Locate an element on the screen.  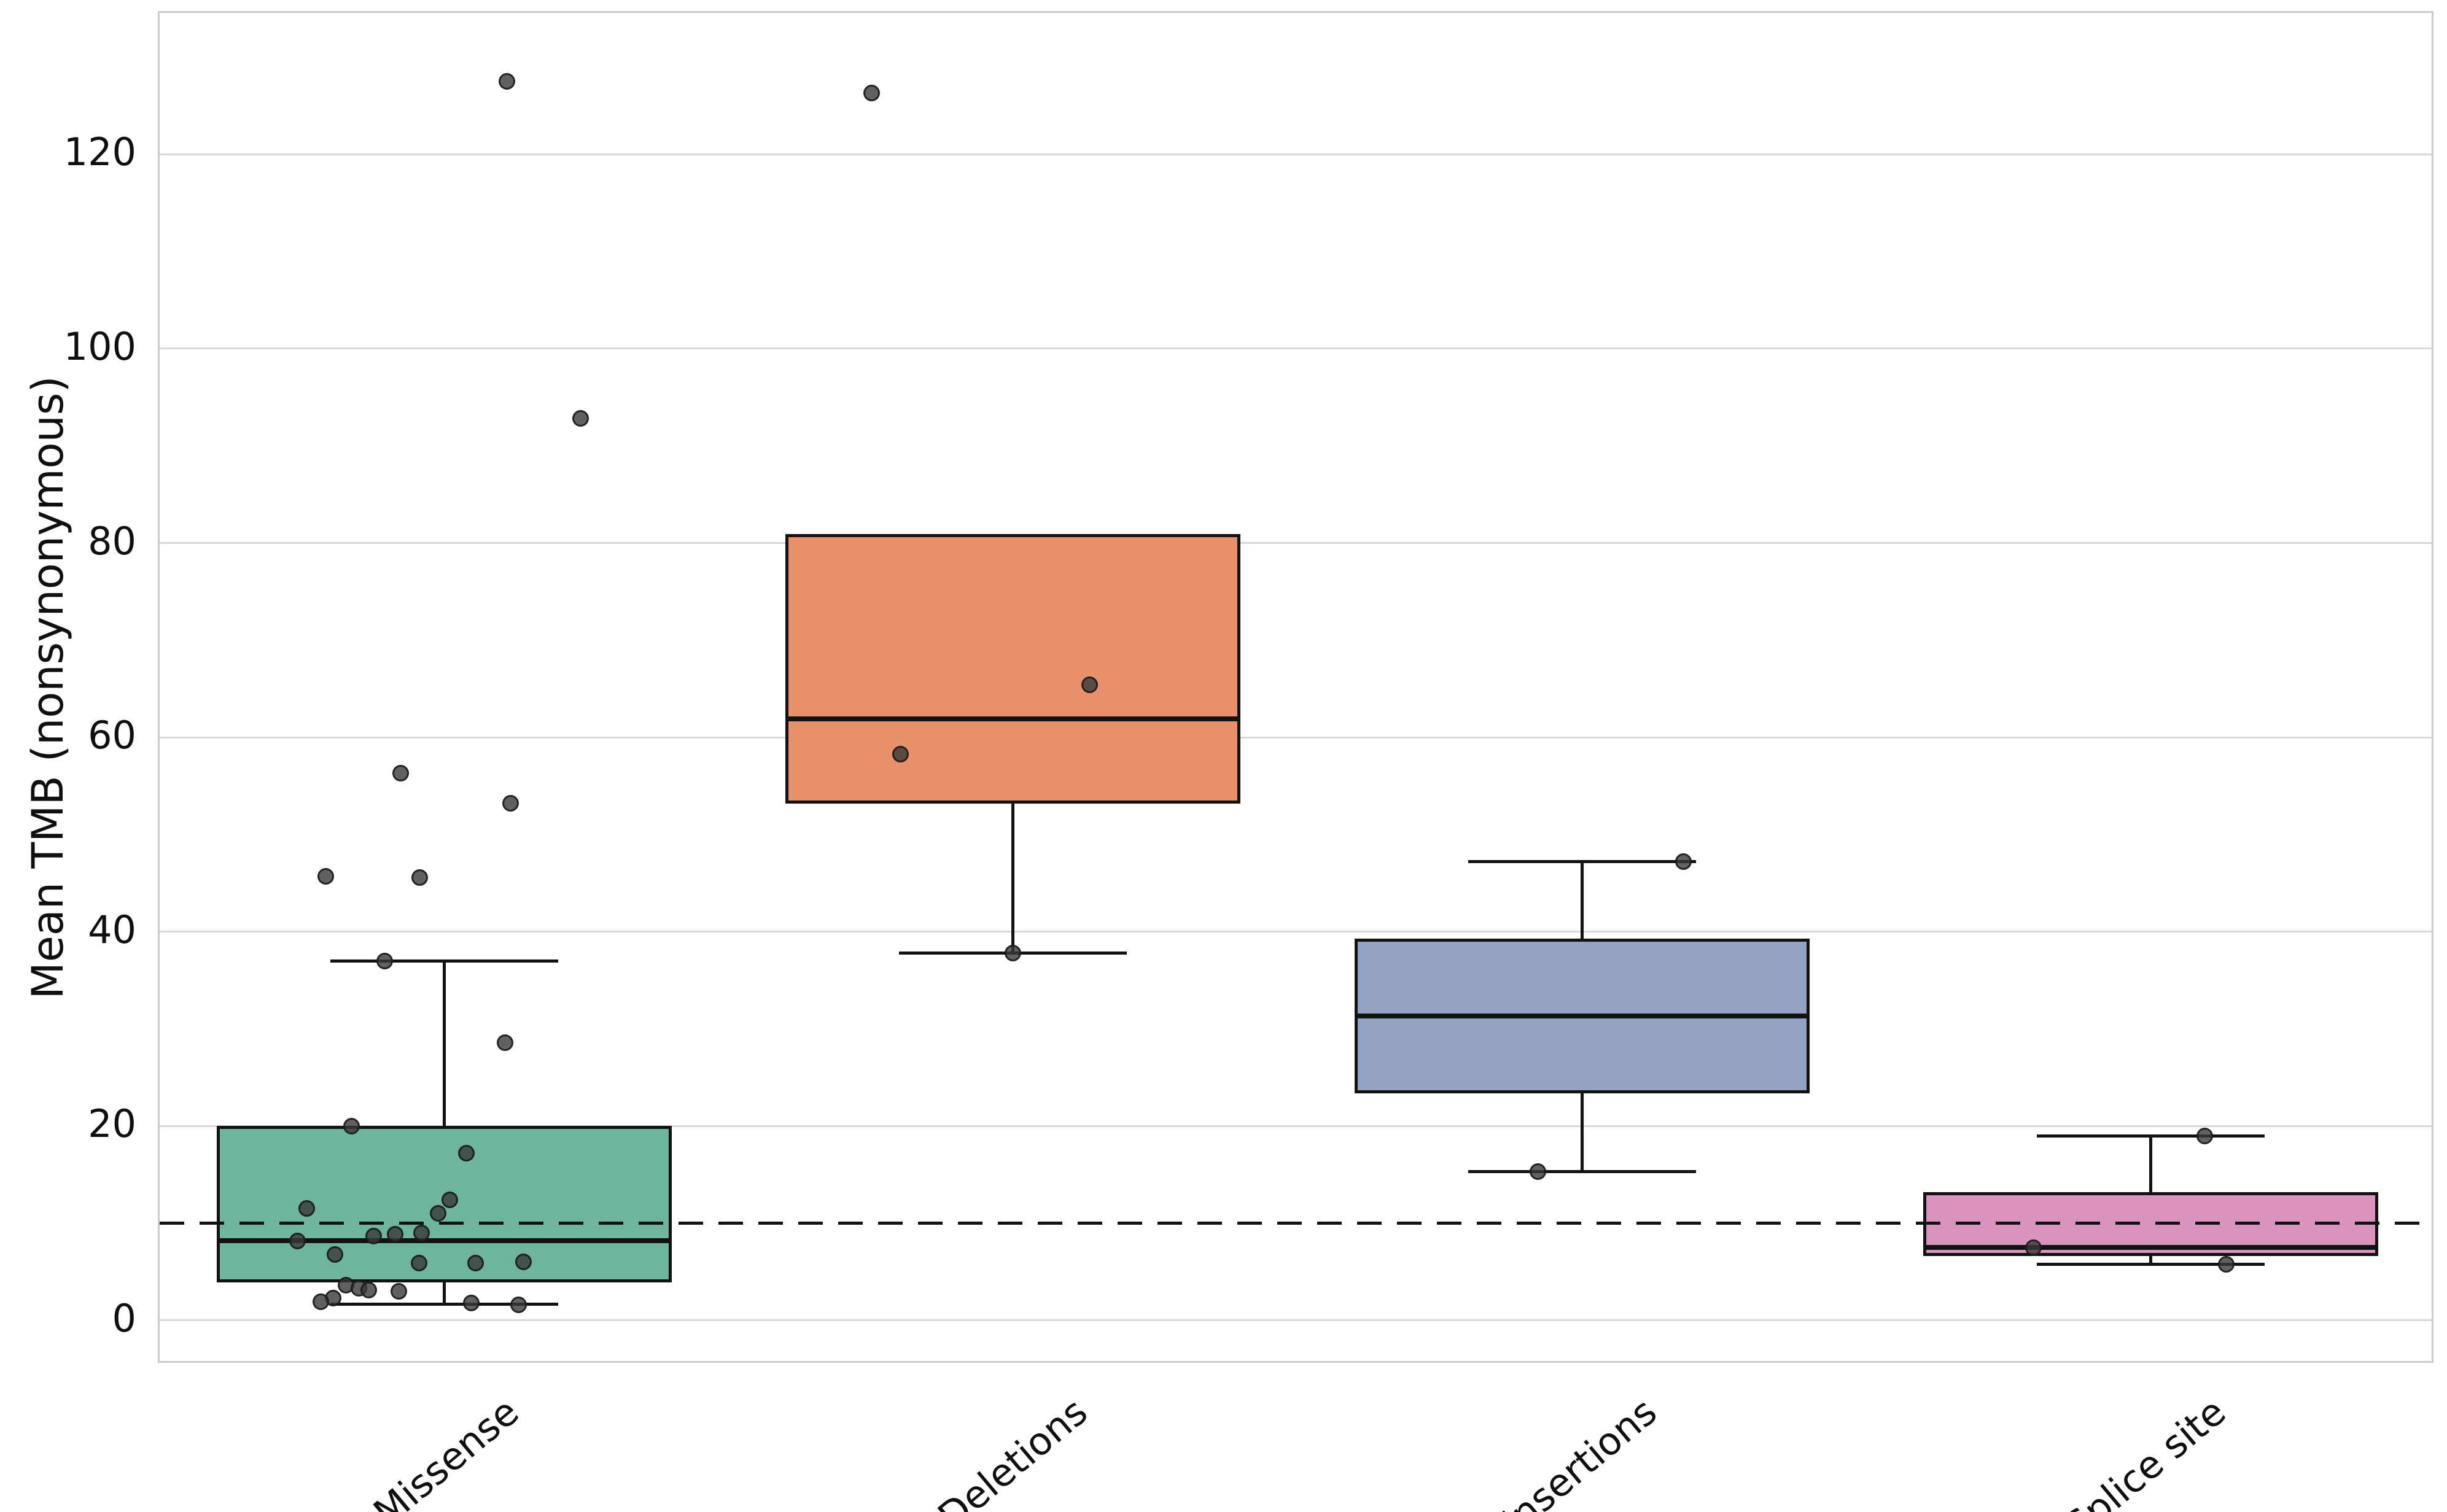
x-tick-label-insertions: Insertions is located at coordinates (1579, 1450).